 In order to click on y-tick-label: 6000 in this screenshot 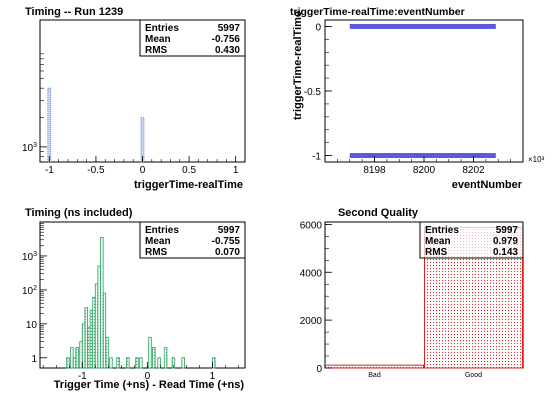, I will do `click(311, 225)`.